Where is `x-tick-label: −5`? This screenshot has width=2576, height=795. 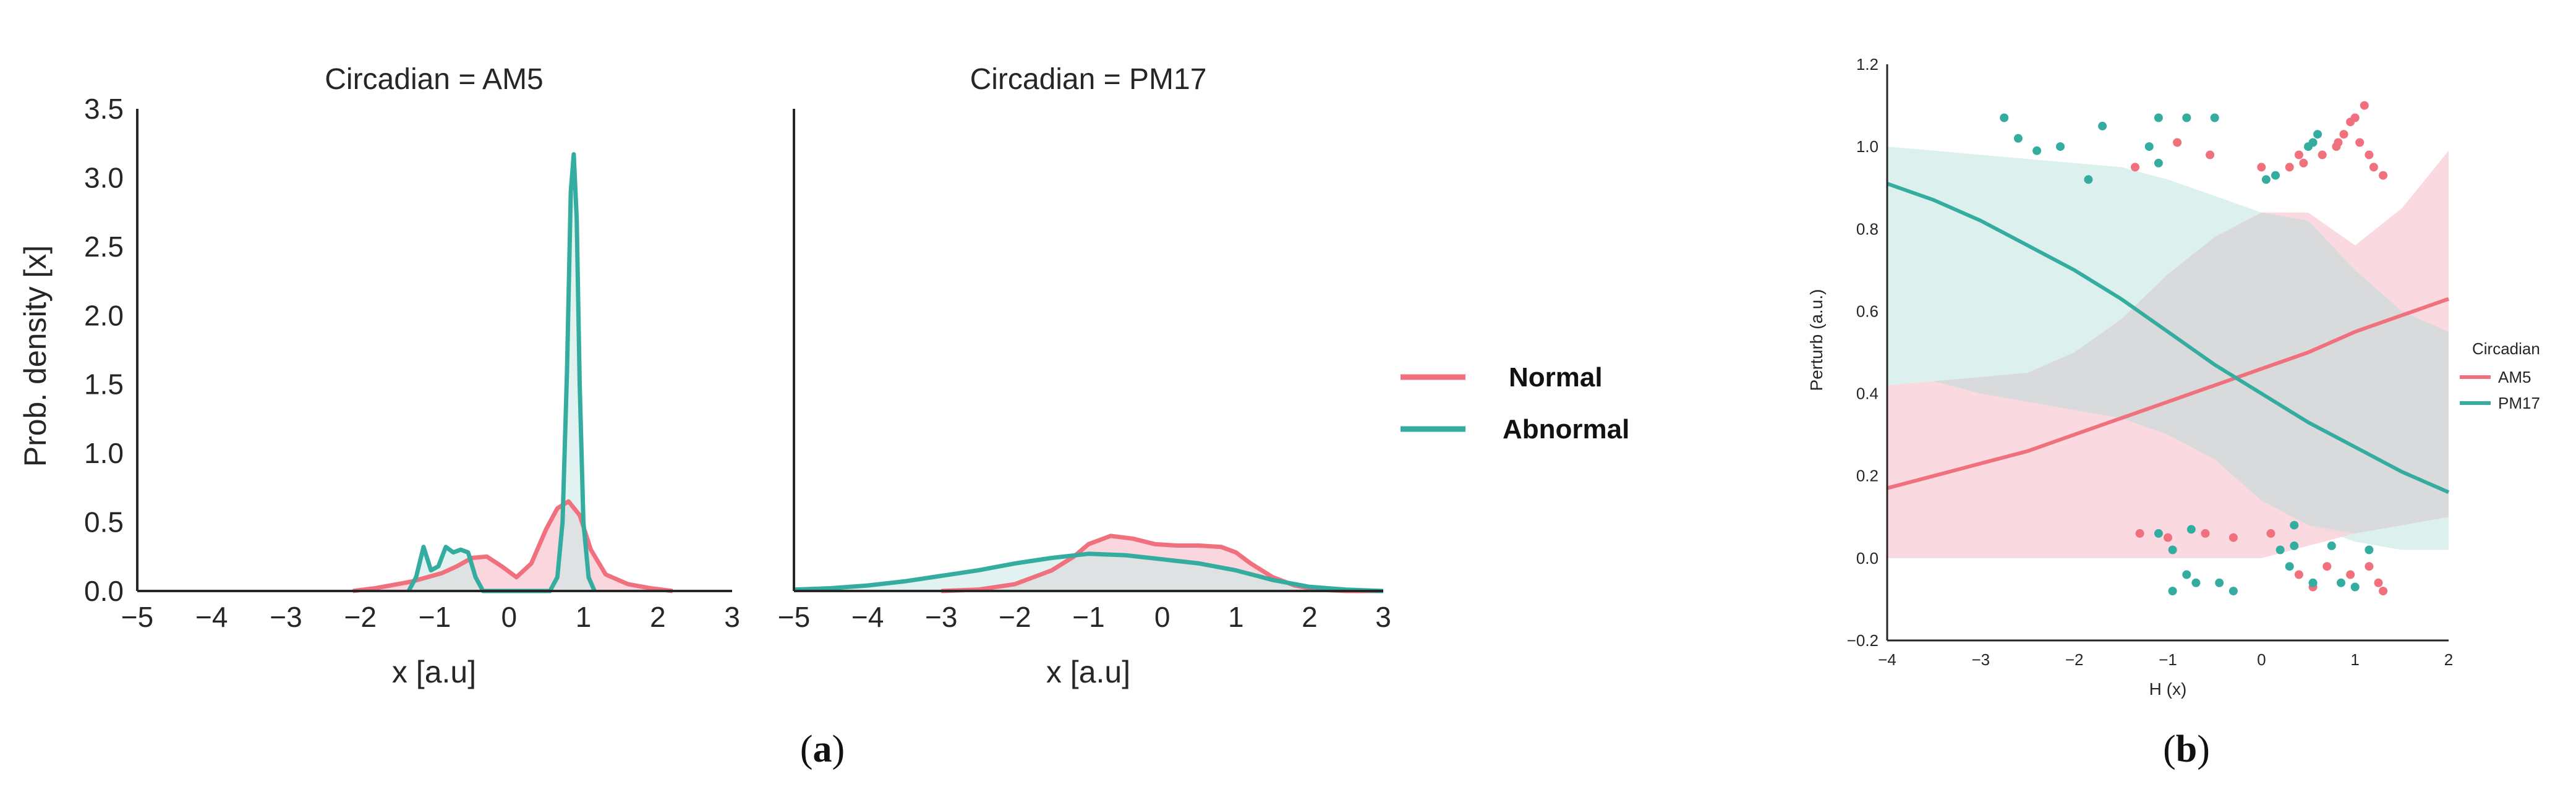 x-tick-label: −5 is located at coordinates (137, 617).